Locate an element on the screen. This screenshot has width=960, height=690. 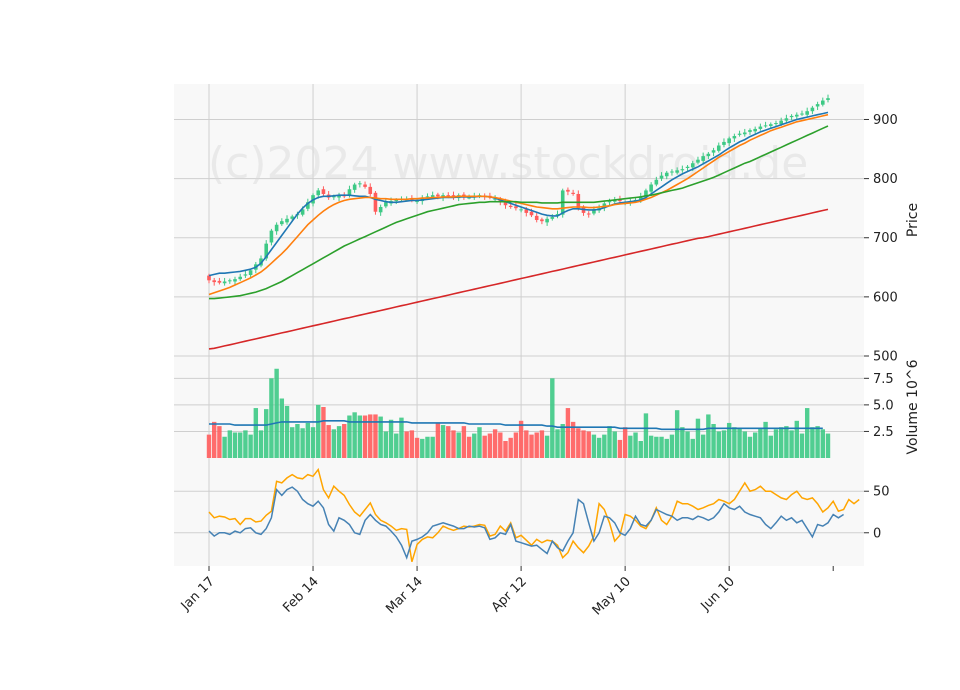
volume-panel is located at coordinates (518, 413).